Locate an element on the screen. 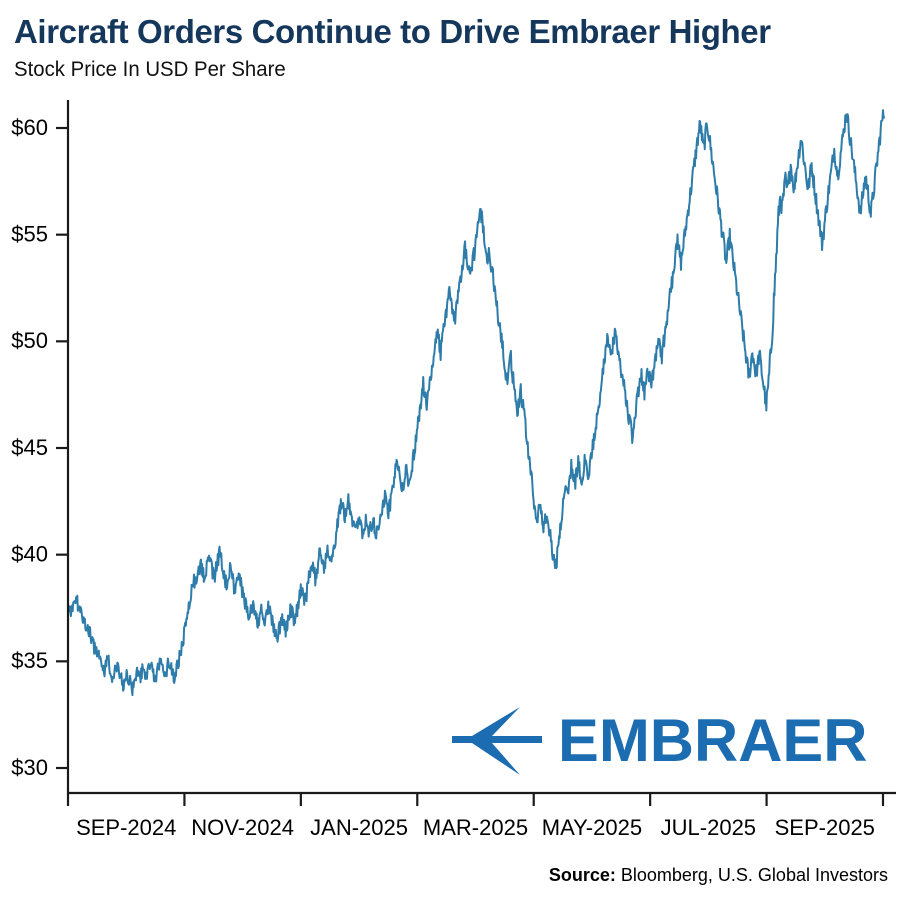 This screenshot has width=900, height=900. source-text: Bloomberg, U.S. Global Investors is located at coordinates (751, 875).